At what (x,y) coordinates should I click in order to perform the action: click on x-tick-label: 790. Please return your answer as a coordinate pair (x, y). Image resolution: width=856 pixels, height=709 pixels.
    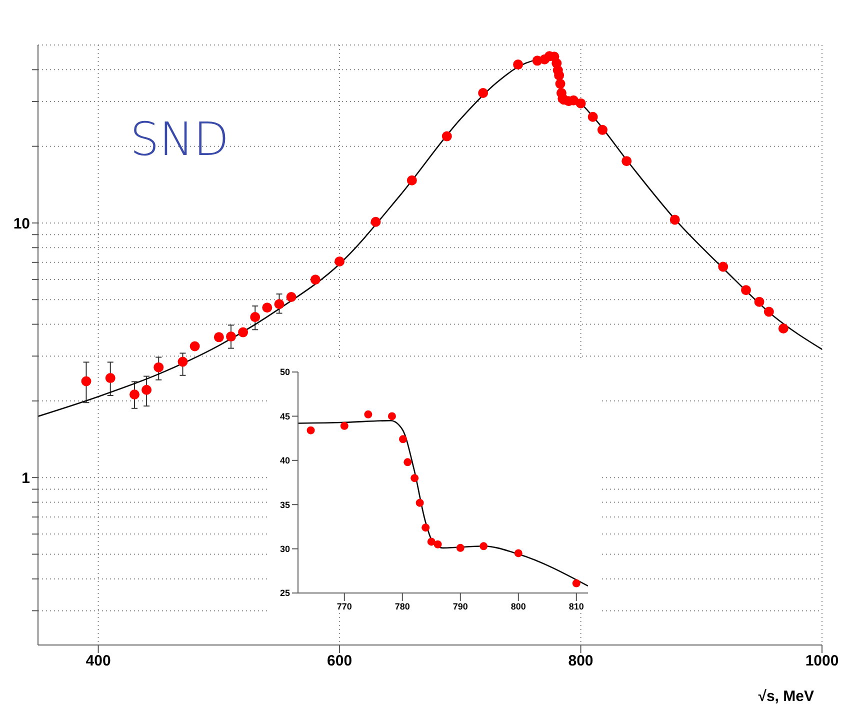
    Looking at the image, I should click on (460, 606).